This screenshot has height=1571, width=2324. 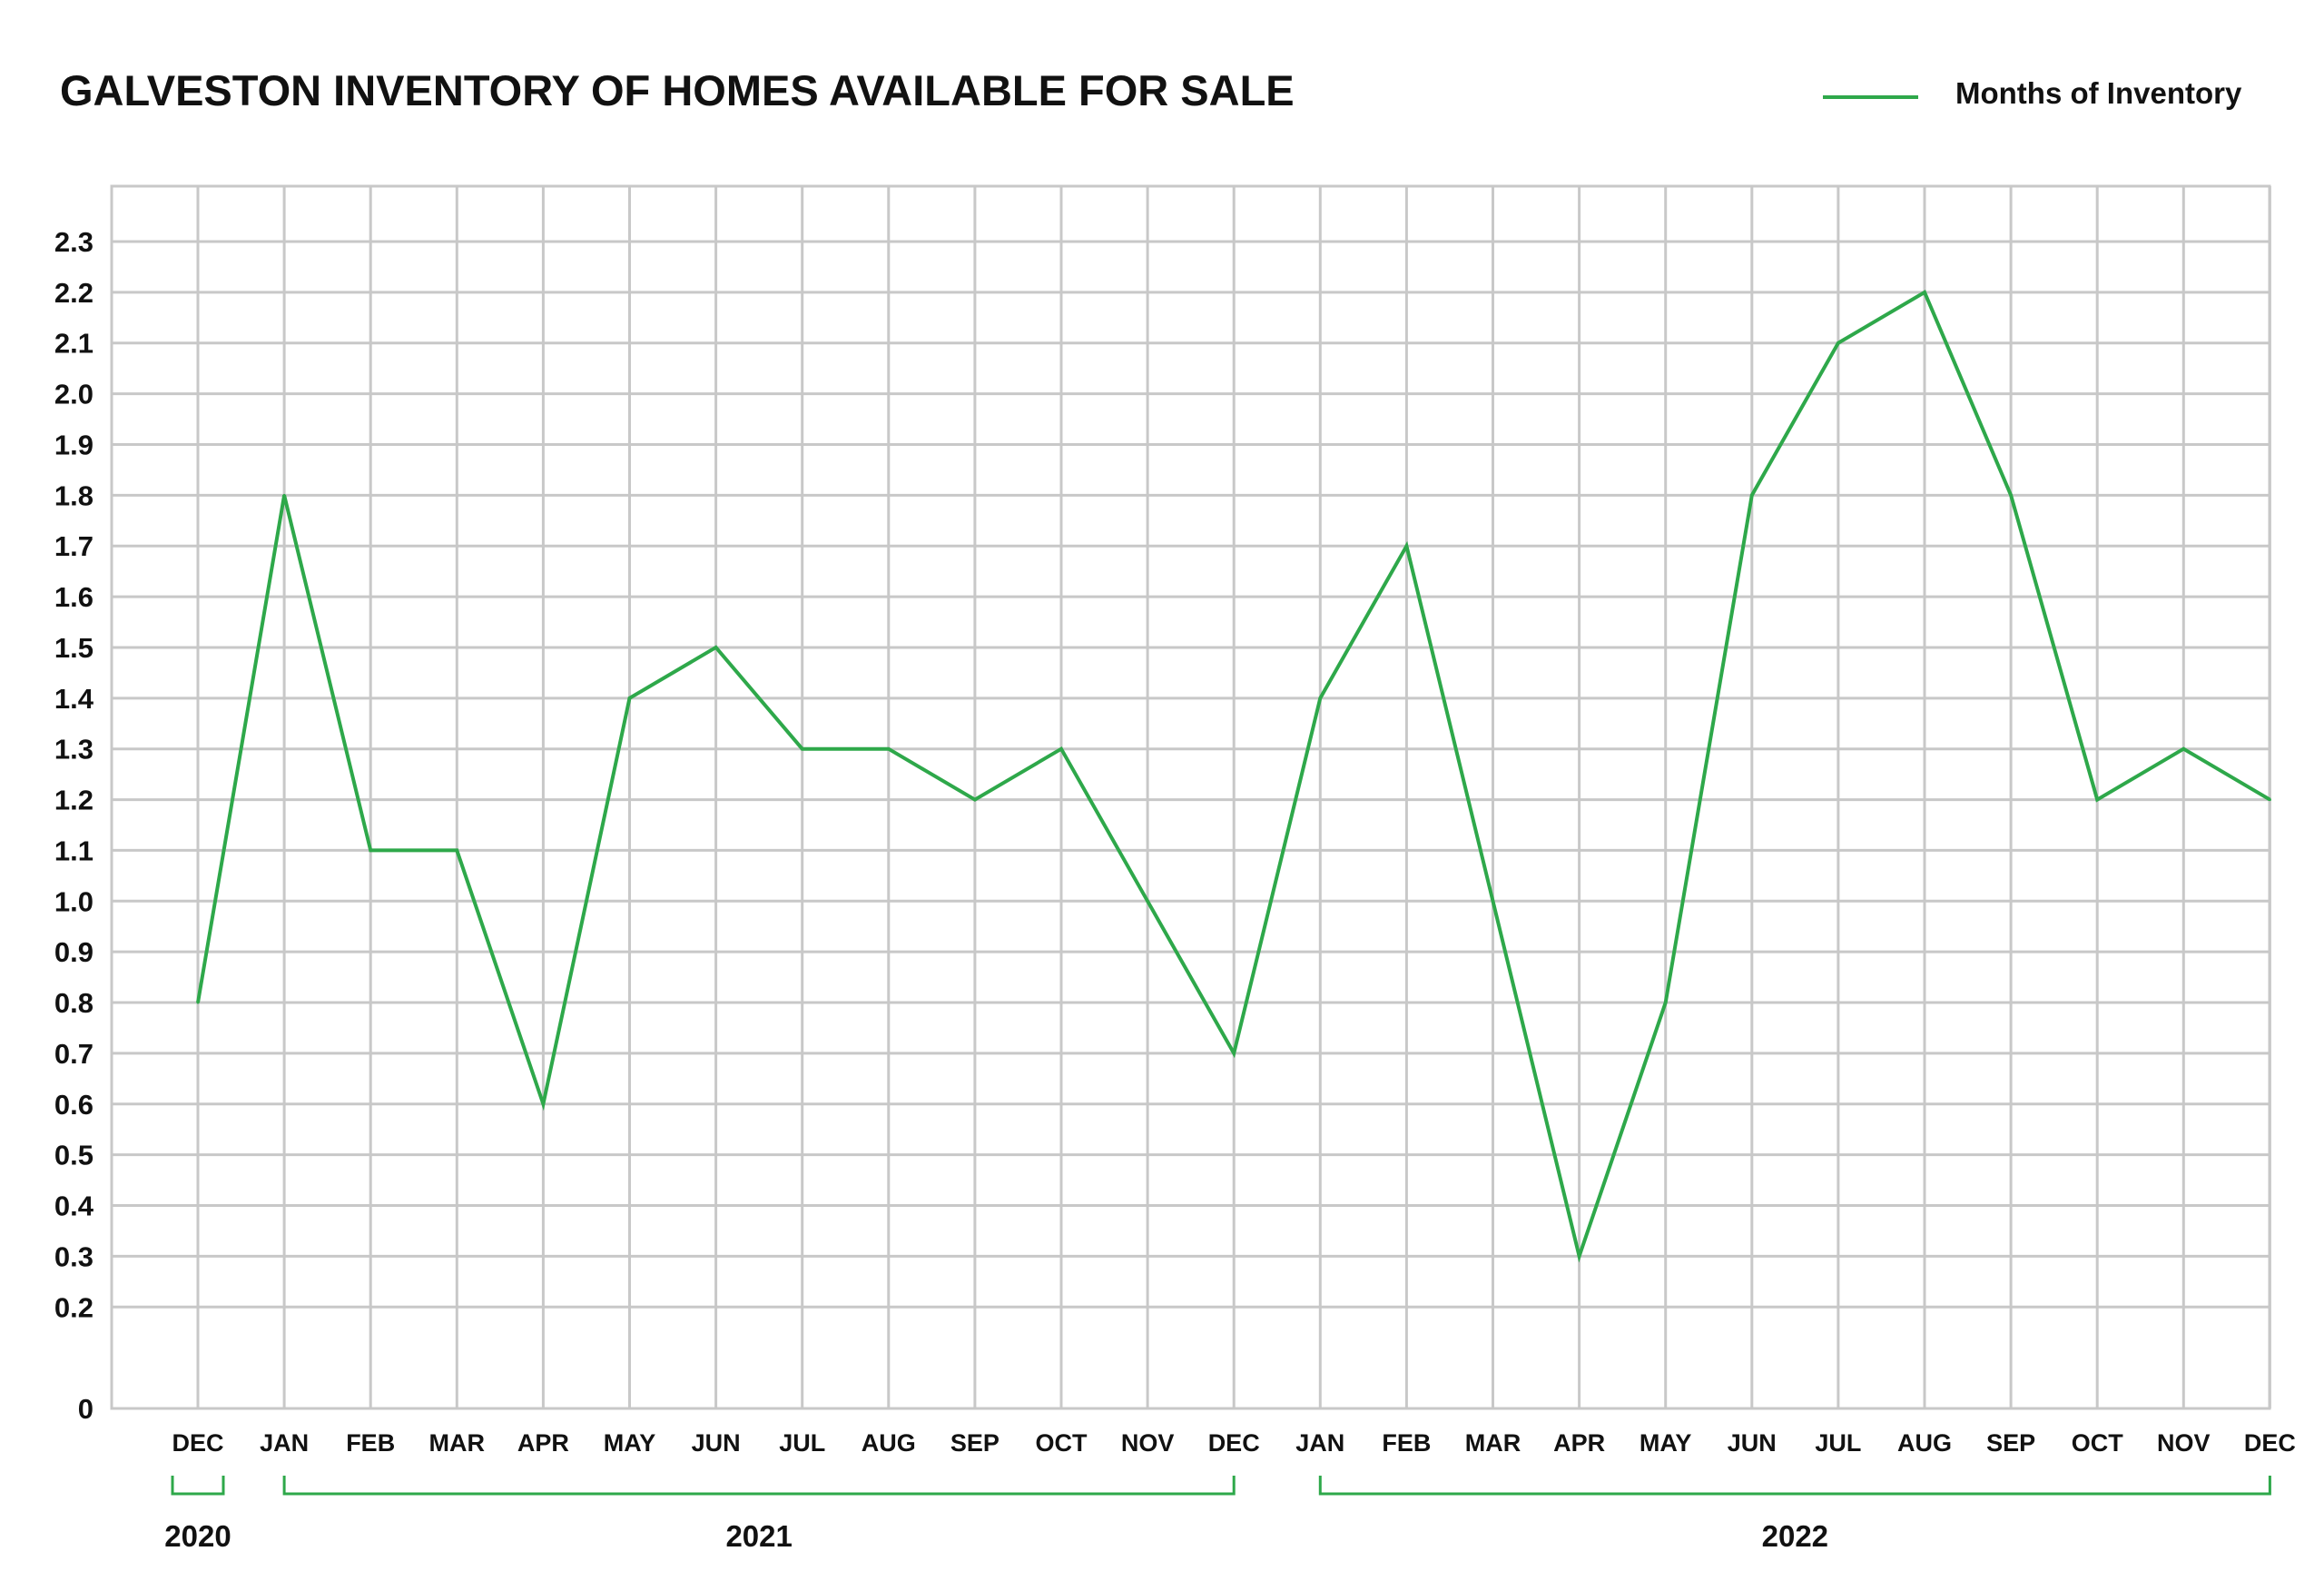 What do you see at coordinates (74, 1307) in the screenshot?
I see `y-tick-label: 0.2` at bounding box center [74, 1307].